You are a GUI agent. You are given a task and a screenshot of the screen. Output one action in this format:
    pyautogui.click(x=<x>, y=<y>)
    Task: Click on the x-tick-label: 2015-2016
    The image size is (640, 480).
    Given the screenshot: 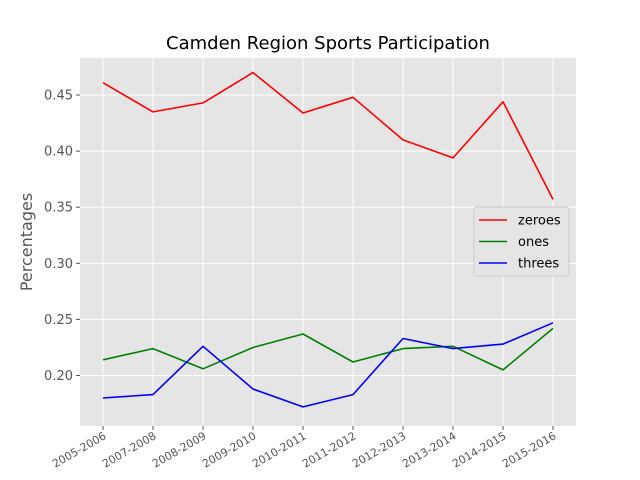 What is the action you would take?
    pyautogui.click(x=529, y=449)
    